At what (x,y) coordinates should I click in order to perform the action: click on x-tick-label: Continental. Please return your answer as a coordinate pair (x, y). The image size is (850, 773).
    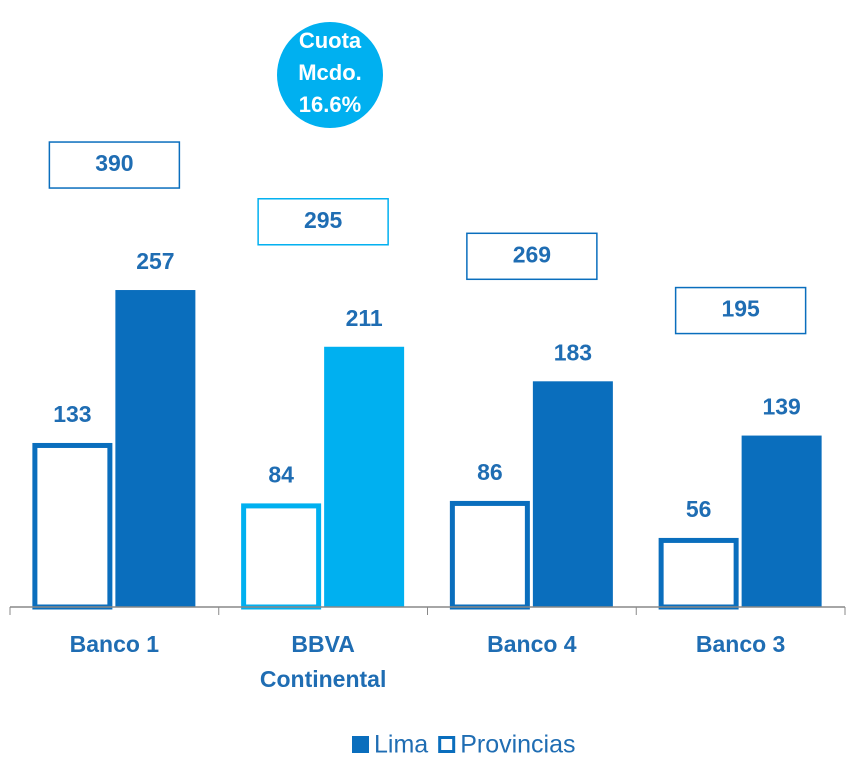
    Looking at the image, I should click on (323, 679).